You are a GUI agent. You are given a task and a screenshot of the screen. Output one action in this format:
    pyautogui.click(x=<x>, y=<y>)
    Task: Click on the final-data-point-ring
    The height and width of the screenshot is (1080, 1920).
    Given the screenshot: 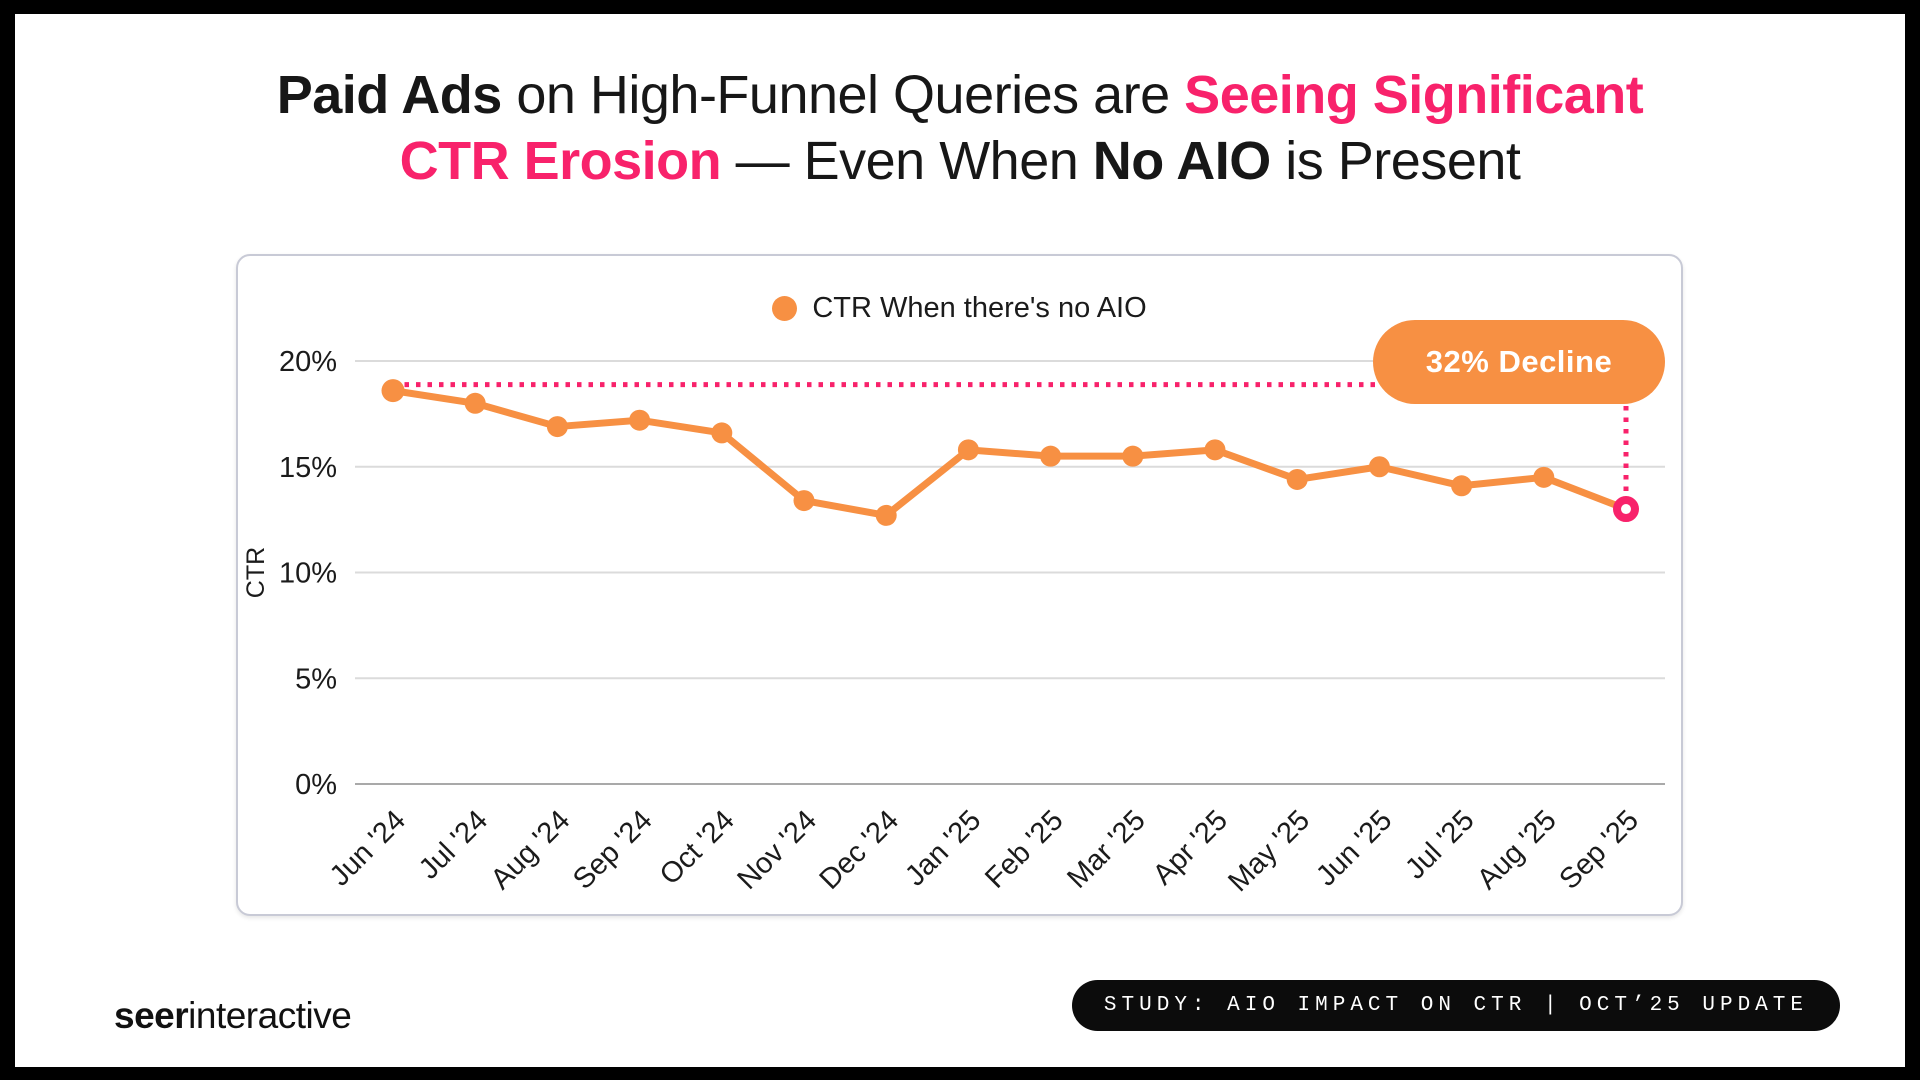 What is the action you would take?
    pyautogui.click(x=1626, y=509)
    